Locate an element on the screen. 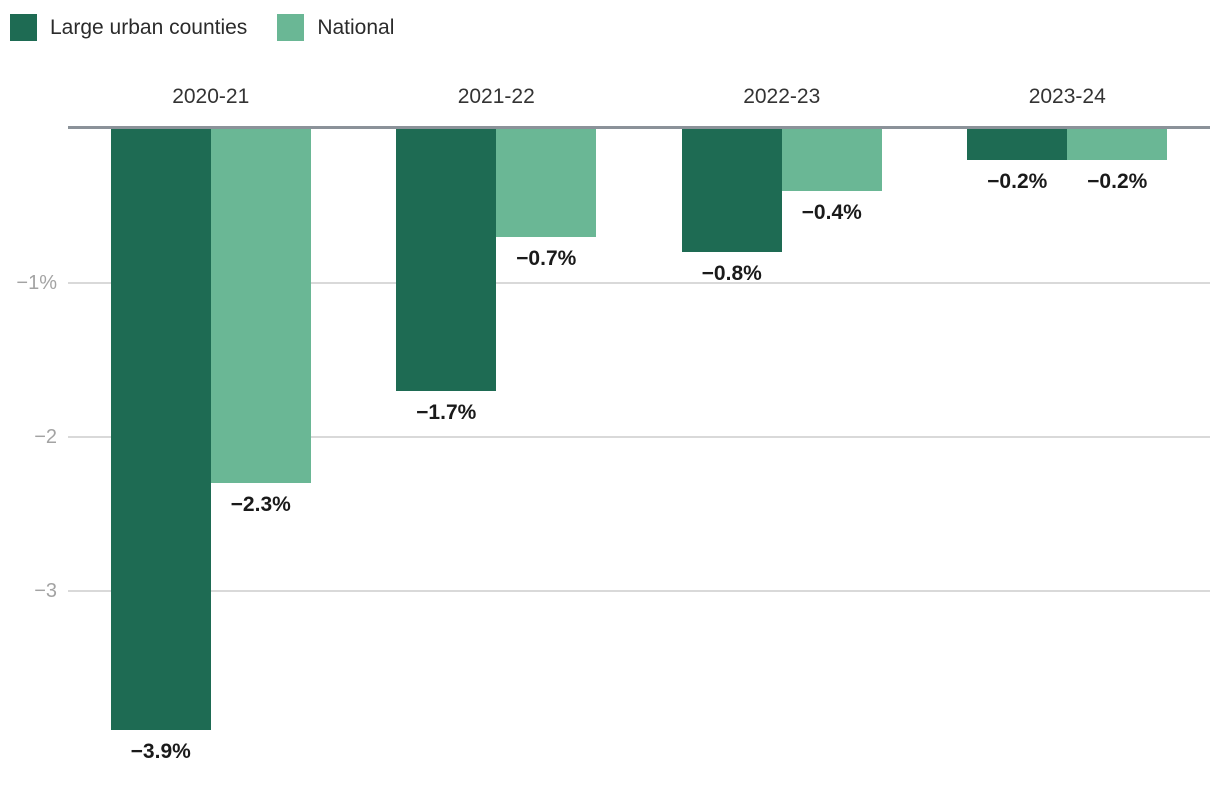 The image size is (1220, 792). zero-baseline is located at coordinates (639, 127).